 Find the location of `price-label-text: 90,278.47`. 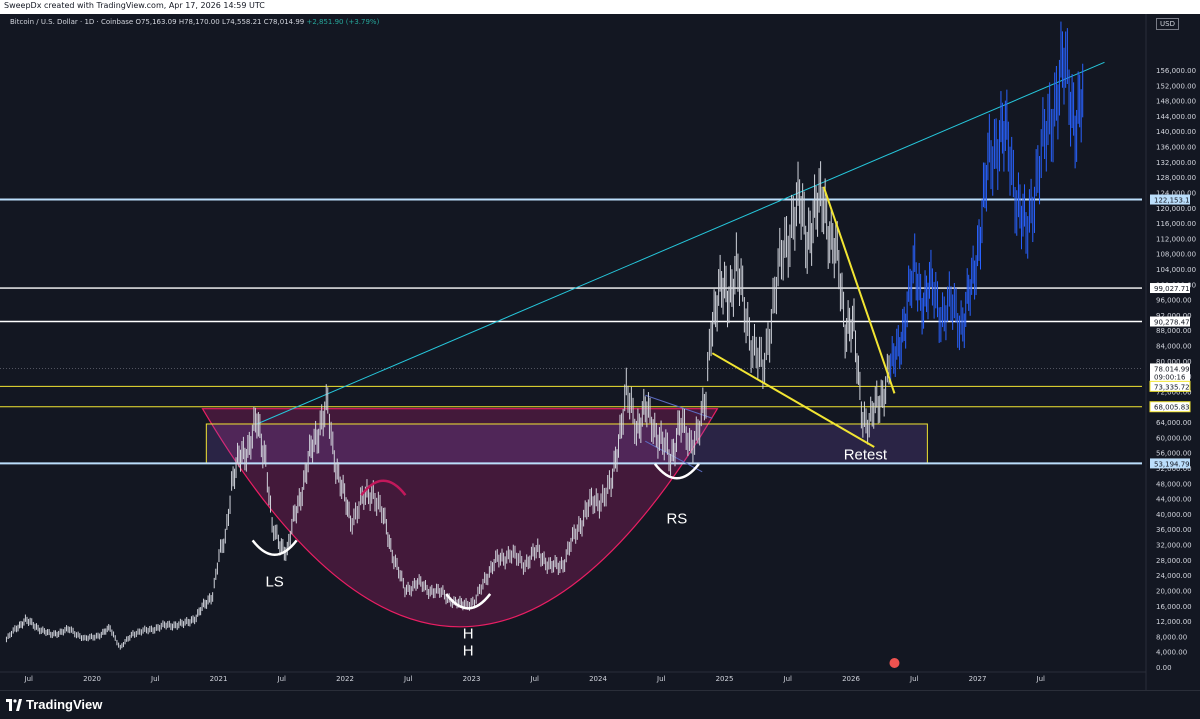

price-label-text: 90,278.47 is located at coordinates (1172, 323).